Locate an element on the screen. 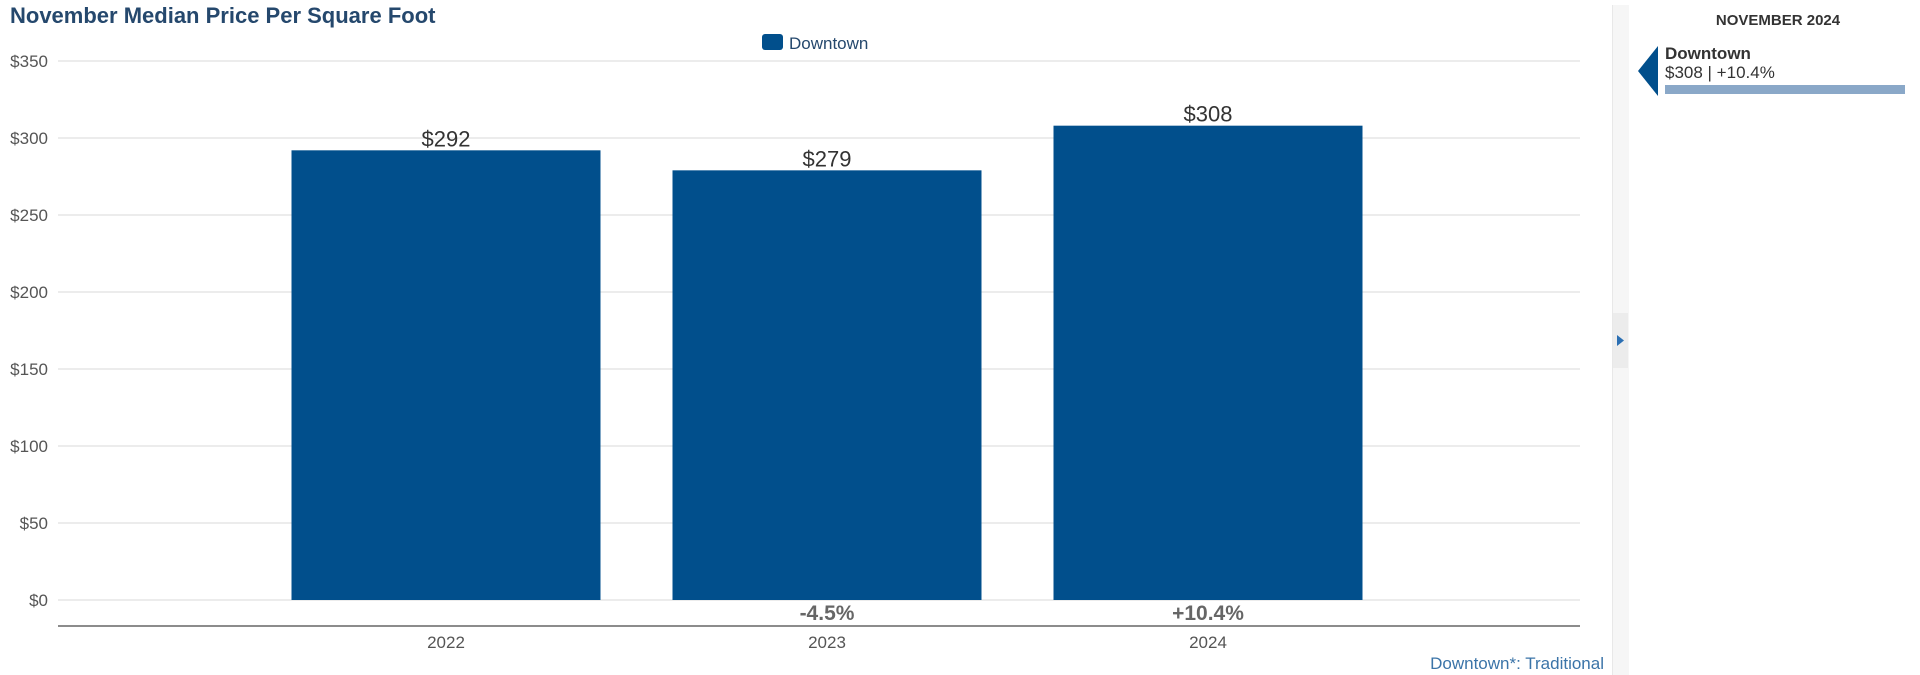 This screenshot has width=1920, height=675. panel-value-bar is located at coordinates (1785, 89).